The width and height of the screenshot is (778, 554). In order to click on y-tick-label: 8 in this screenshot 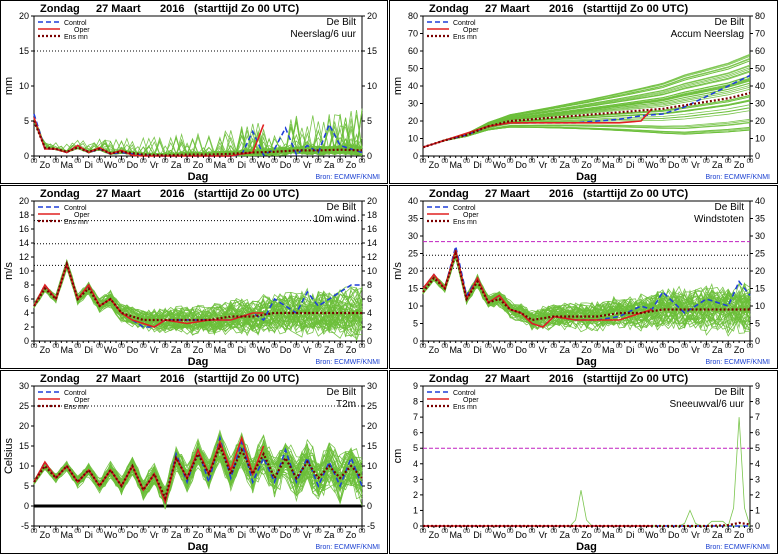, I will do `click(415, 402)`.